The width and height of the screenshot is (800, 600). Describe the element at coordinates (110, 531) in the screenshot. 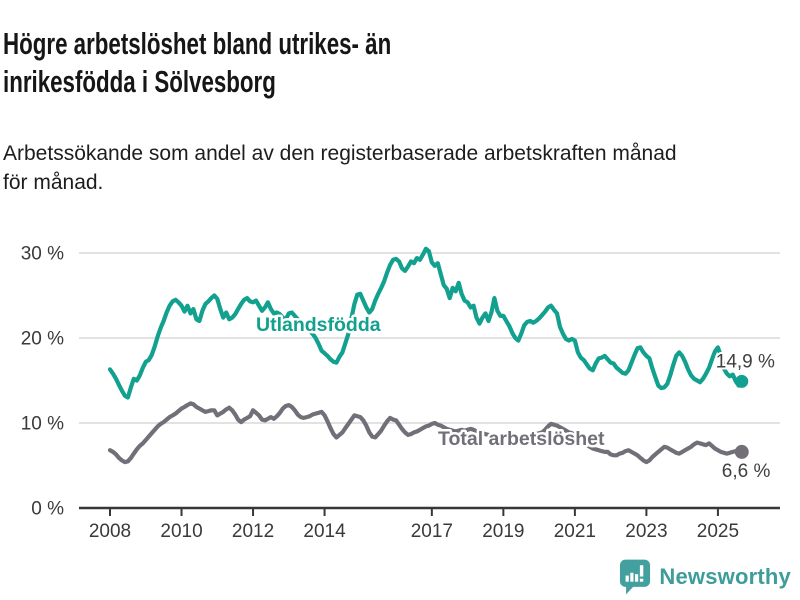

I see `x-tick-label-2008: 2008` at that location.